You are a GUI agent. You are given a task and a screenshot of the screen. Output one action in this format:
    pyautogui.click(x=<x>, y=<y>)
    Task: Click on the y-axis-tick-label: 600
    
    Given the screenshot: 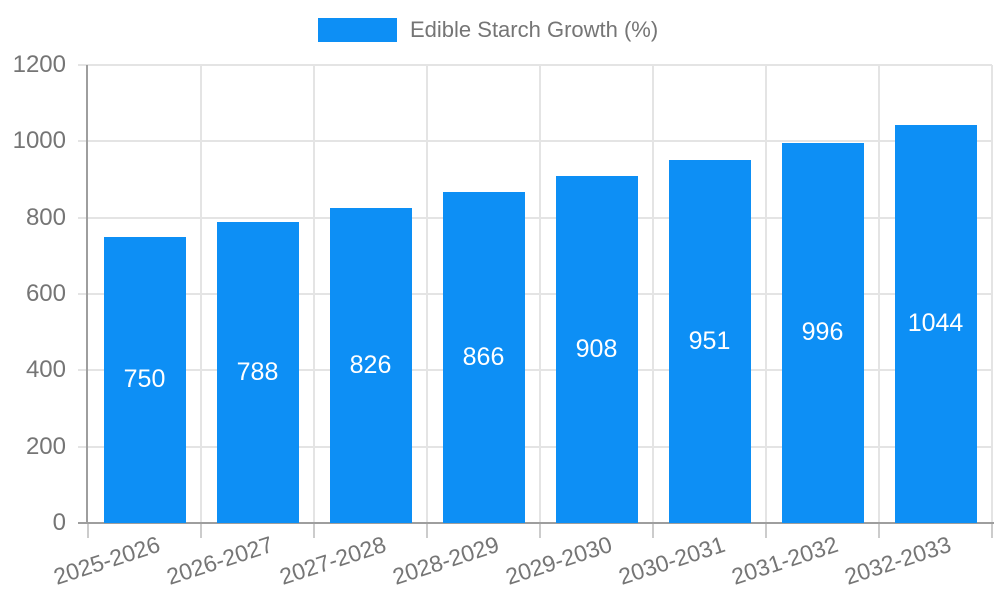 What is the action you would take?
    pyautogui.click(x=45, y=293)
    